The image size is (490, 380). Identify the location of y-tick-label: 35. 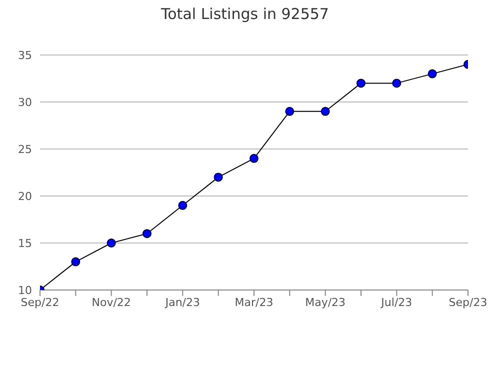
(25, 55).